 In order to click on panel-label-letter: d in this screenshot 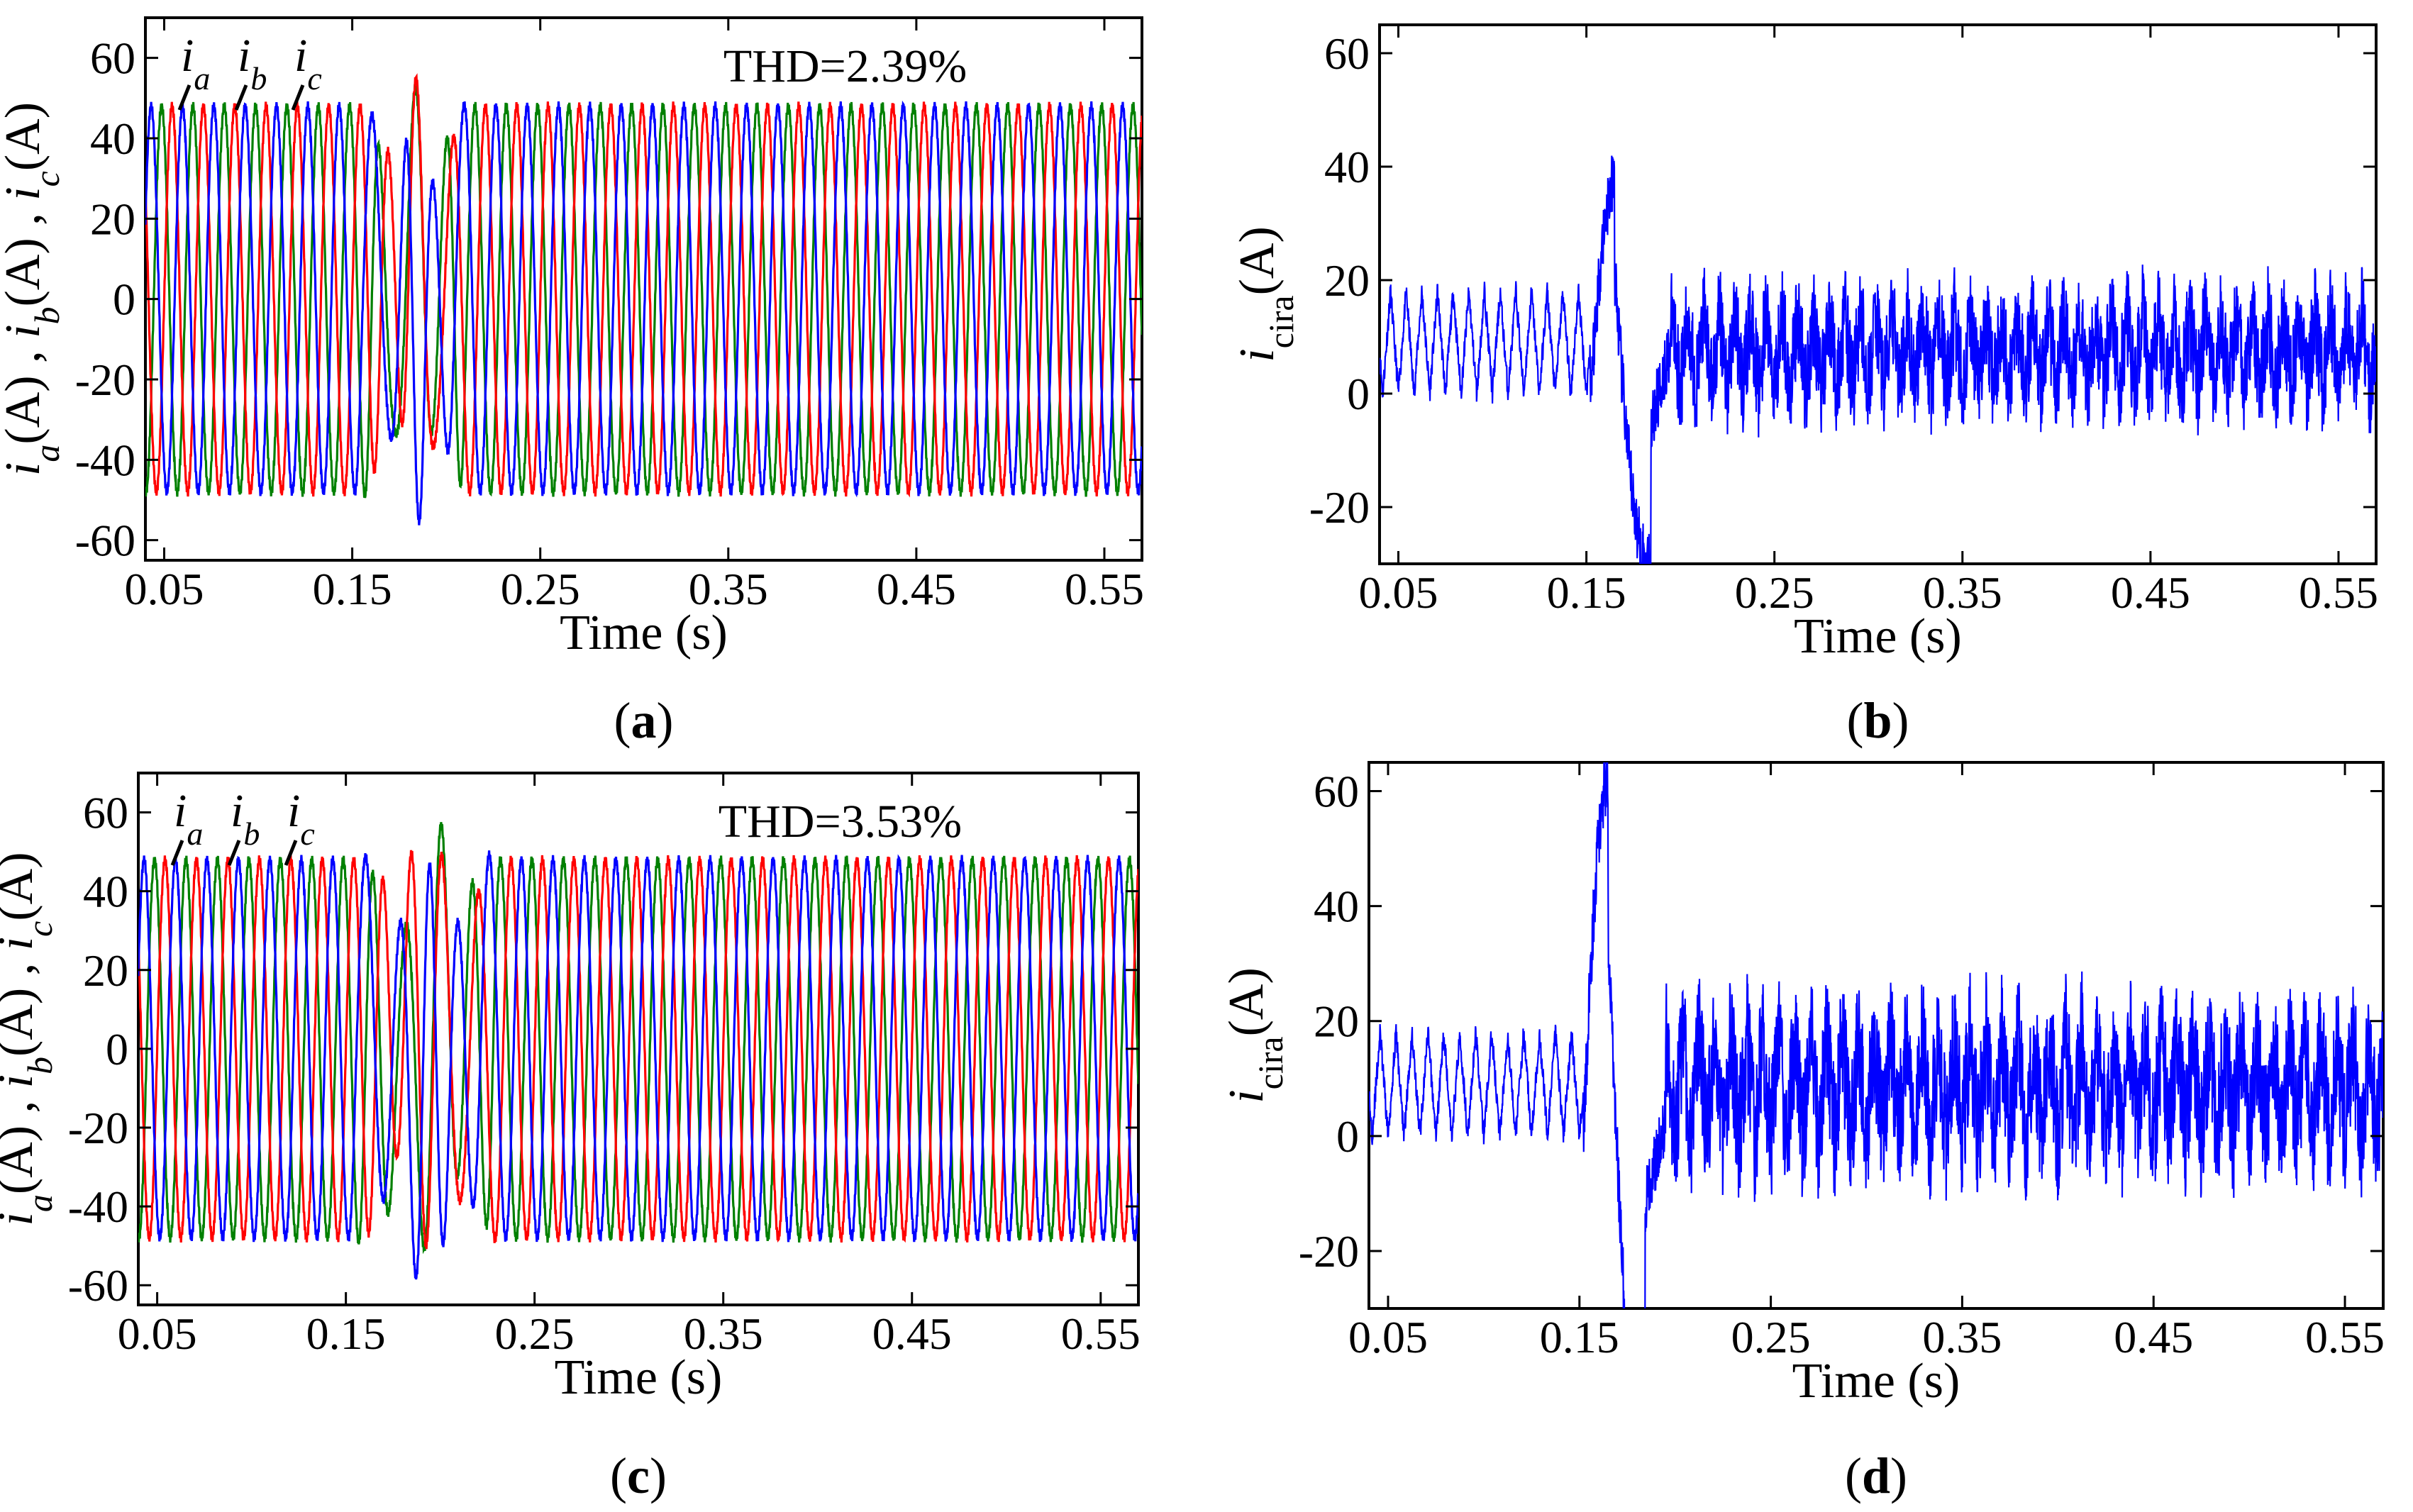, I will do `click(1876, 1475)`.